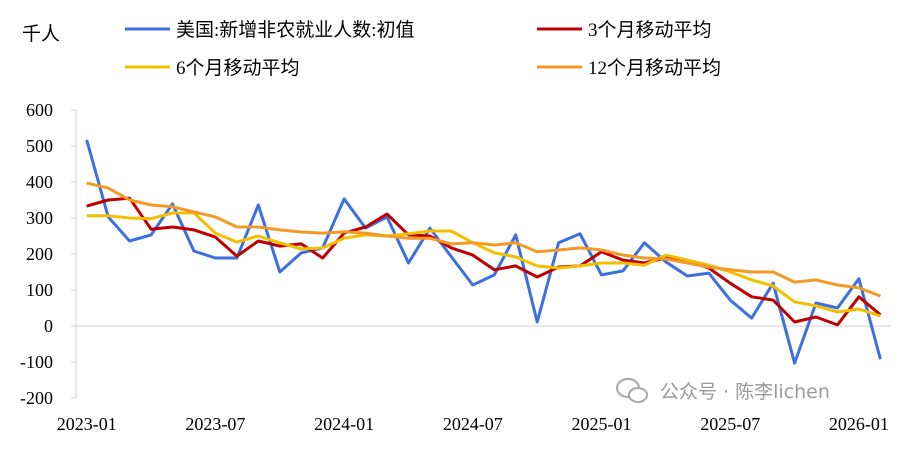  What do you see at coordinates (654, 68) in the screenshot?
I see `legend-label: 12个月移动平均` at bounding box center [654, 68].